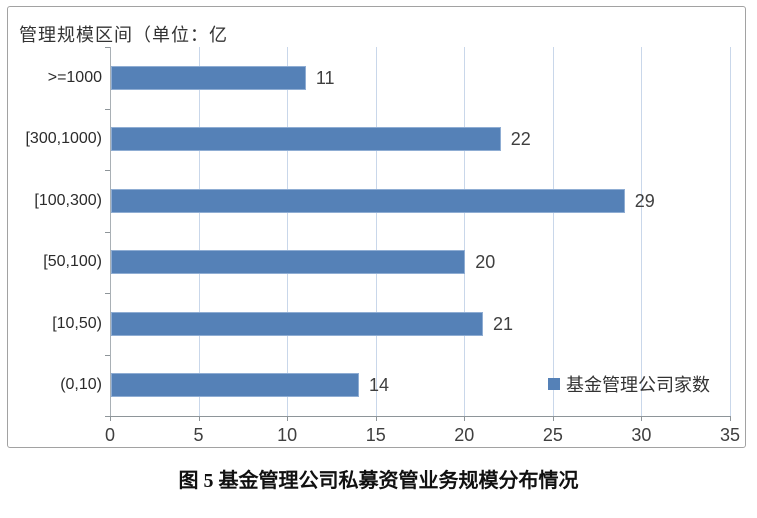  What do you see at coordinates (554, 384) in the screenshot?
I see `legend-marker-icon` at bounding box center [554, 384].